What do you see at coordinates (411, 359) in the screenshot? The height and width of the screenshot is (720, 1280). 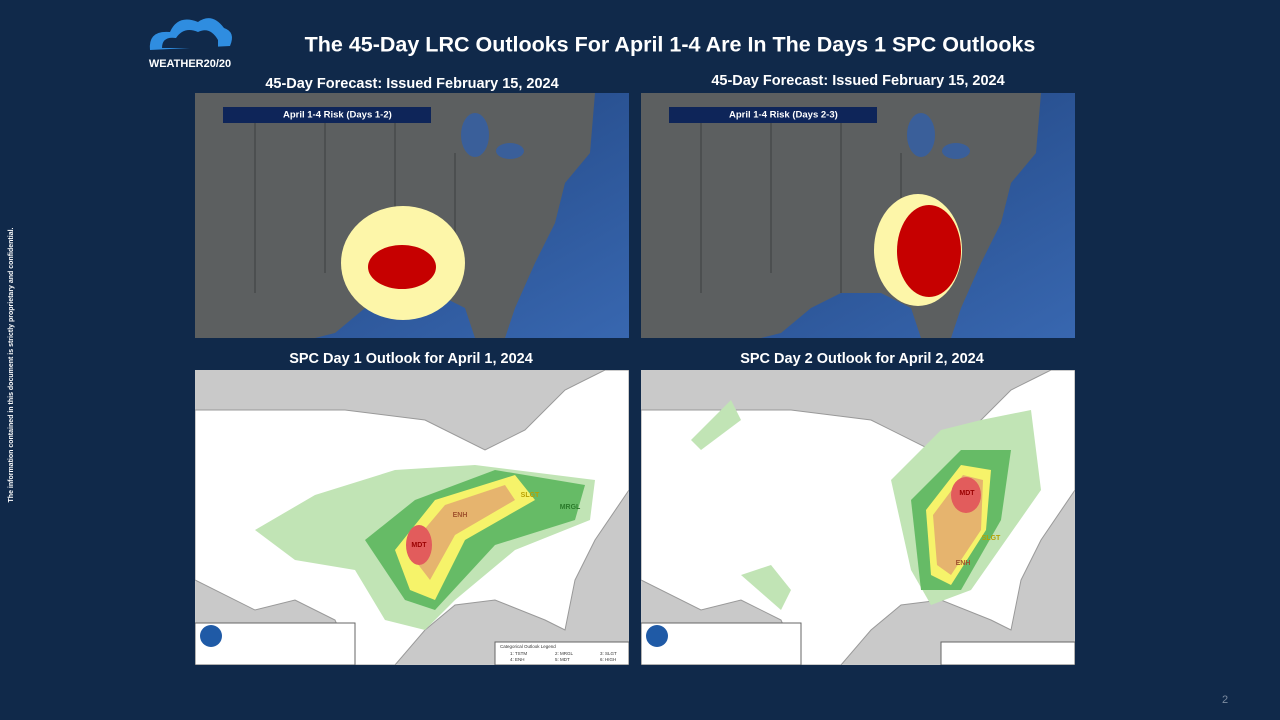 I see `panel-caption: SPC Day 1 Outlook for April 1, 2024` at bounding box center [411, 359].